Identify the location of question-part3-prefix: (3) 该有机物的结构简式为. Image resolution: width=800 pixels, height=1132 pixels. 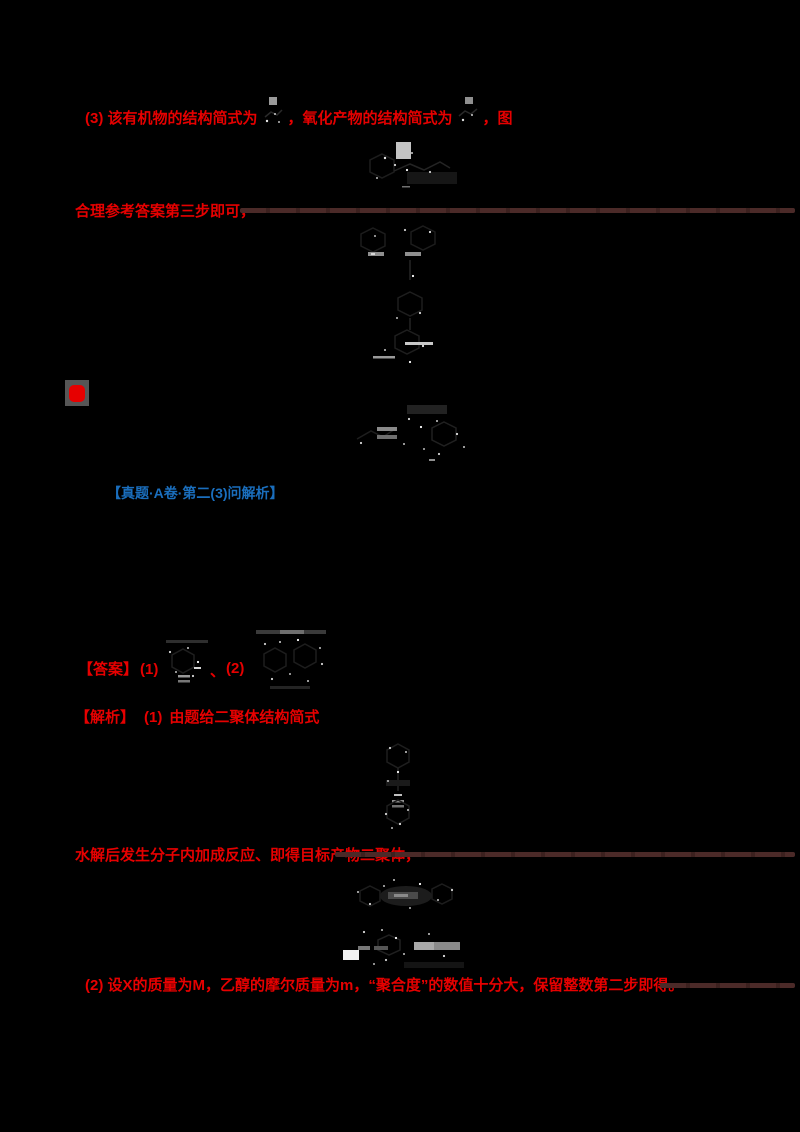
(171, 118).